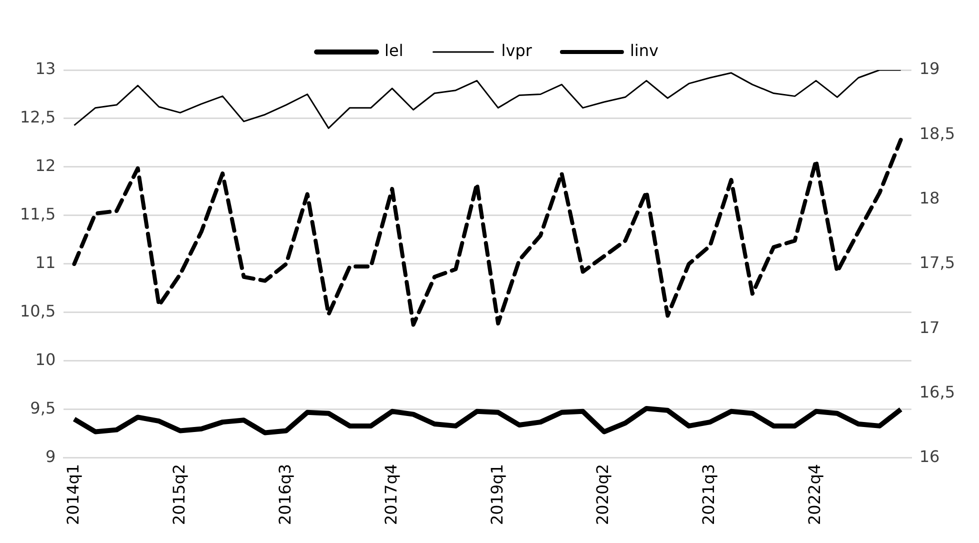  Describe the element at coordinates (937, 133) in the screenshot. I see `y2-tick-label: 18,5` at that location.